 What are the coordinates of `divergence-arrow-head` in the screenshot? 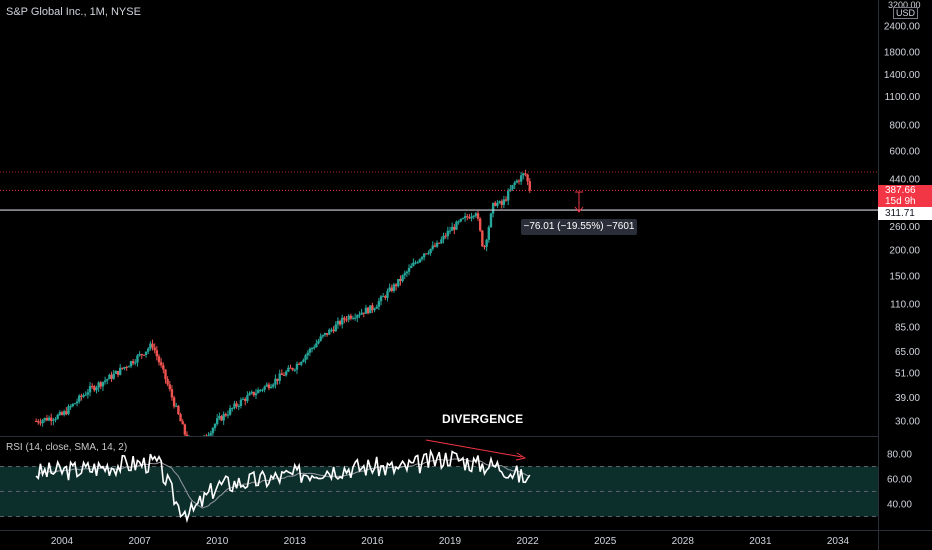 It's located at (521, 456).